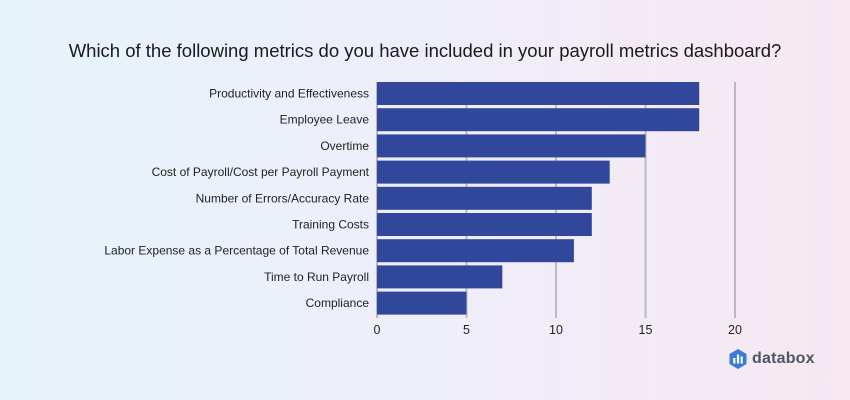 Image resolution: width=850 pixels, height=400 pixels. Describe the element at coordinates (330, 225) in the screenshot. I see `category-label: Training Costs` at that location.